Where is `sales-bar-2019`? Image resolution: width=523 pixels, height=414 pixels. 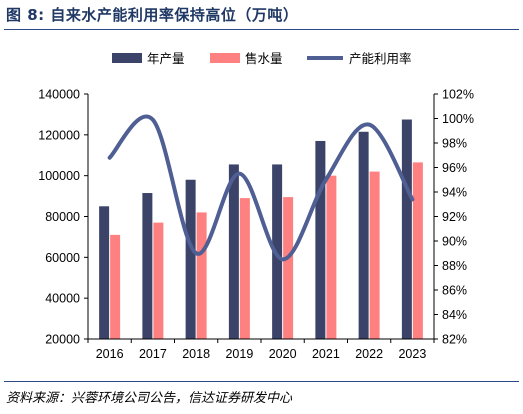 sales-bar-2019 is located at coordinates (244, 268).